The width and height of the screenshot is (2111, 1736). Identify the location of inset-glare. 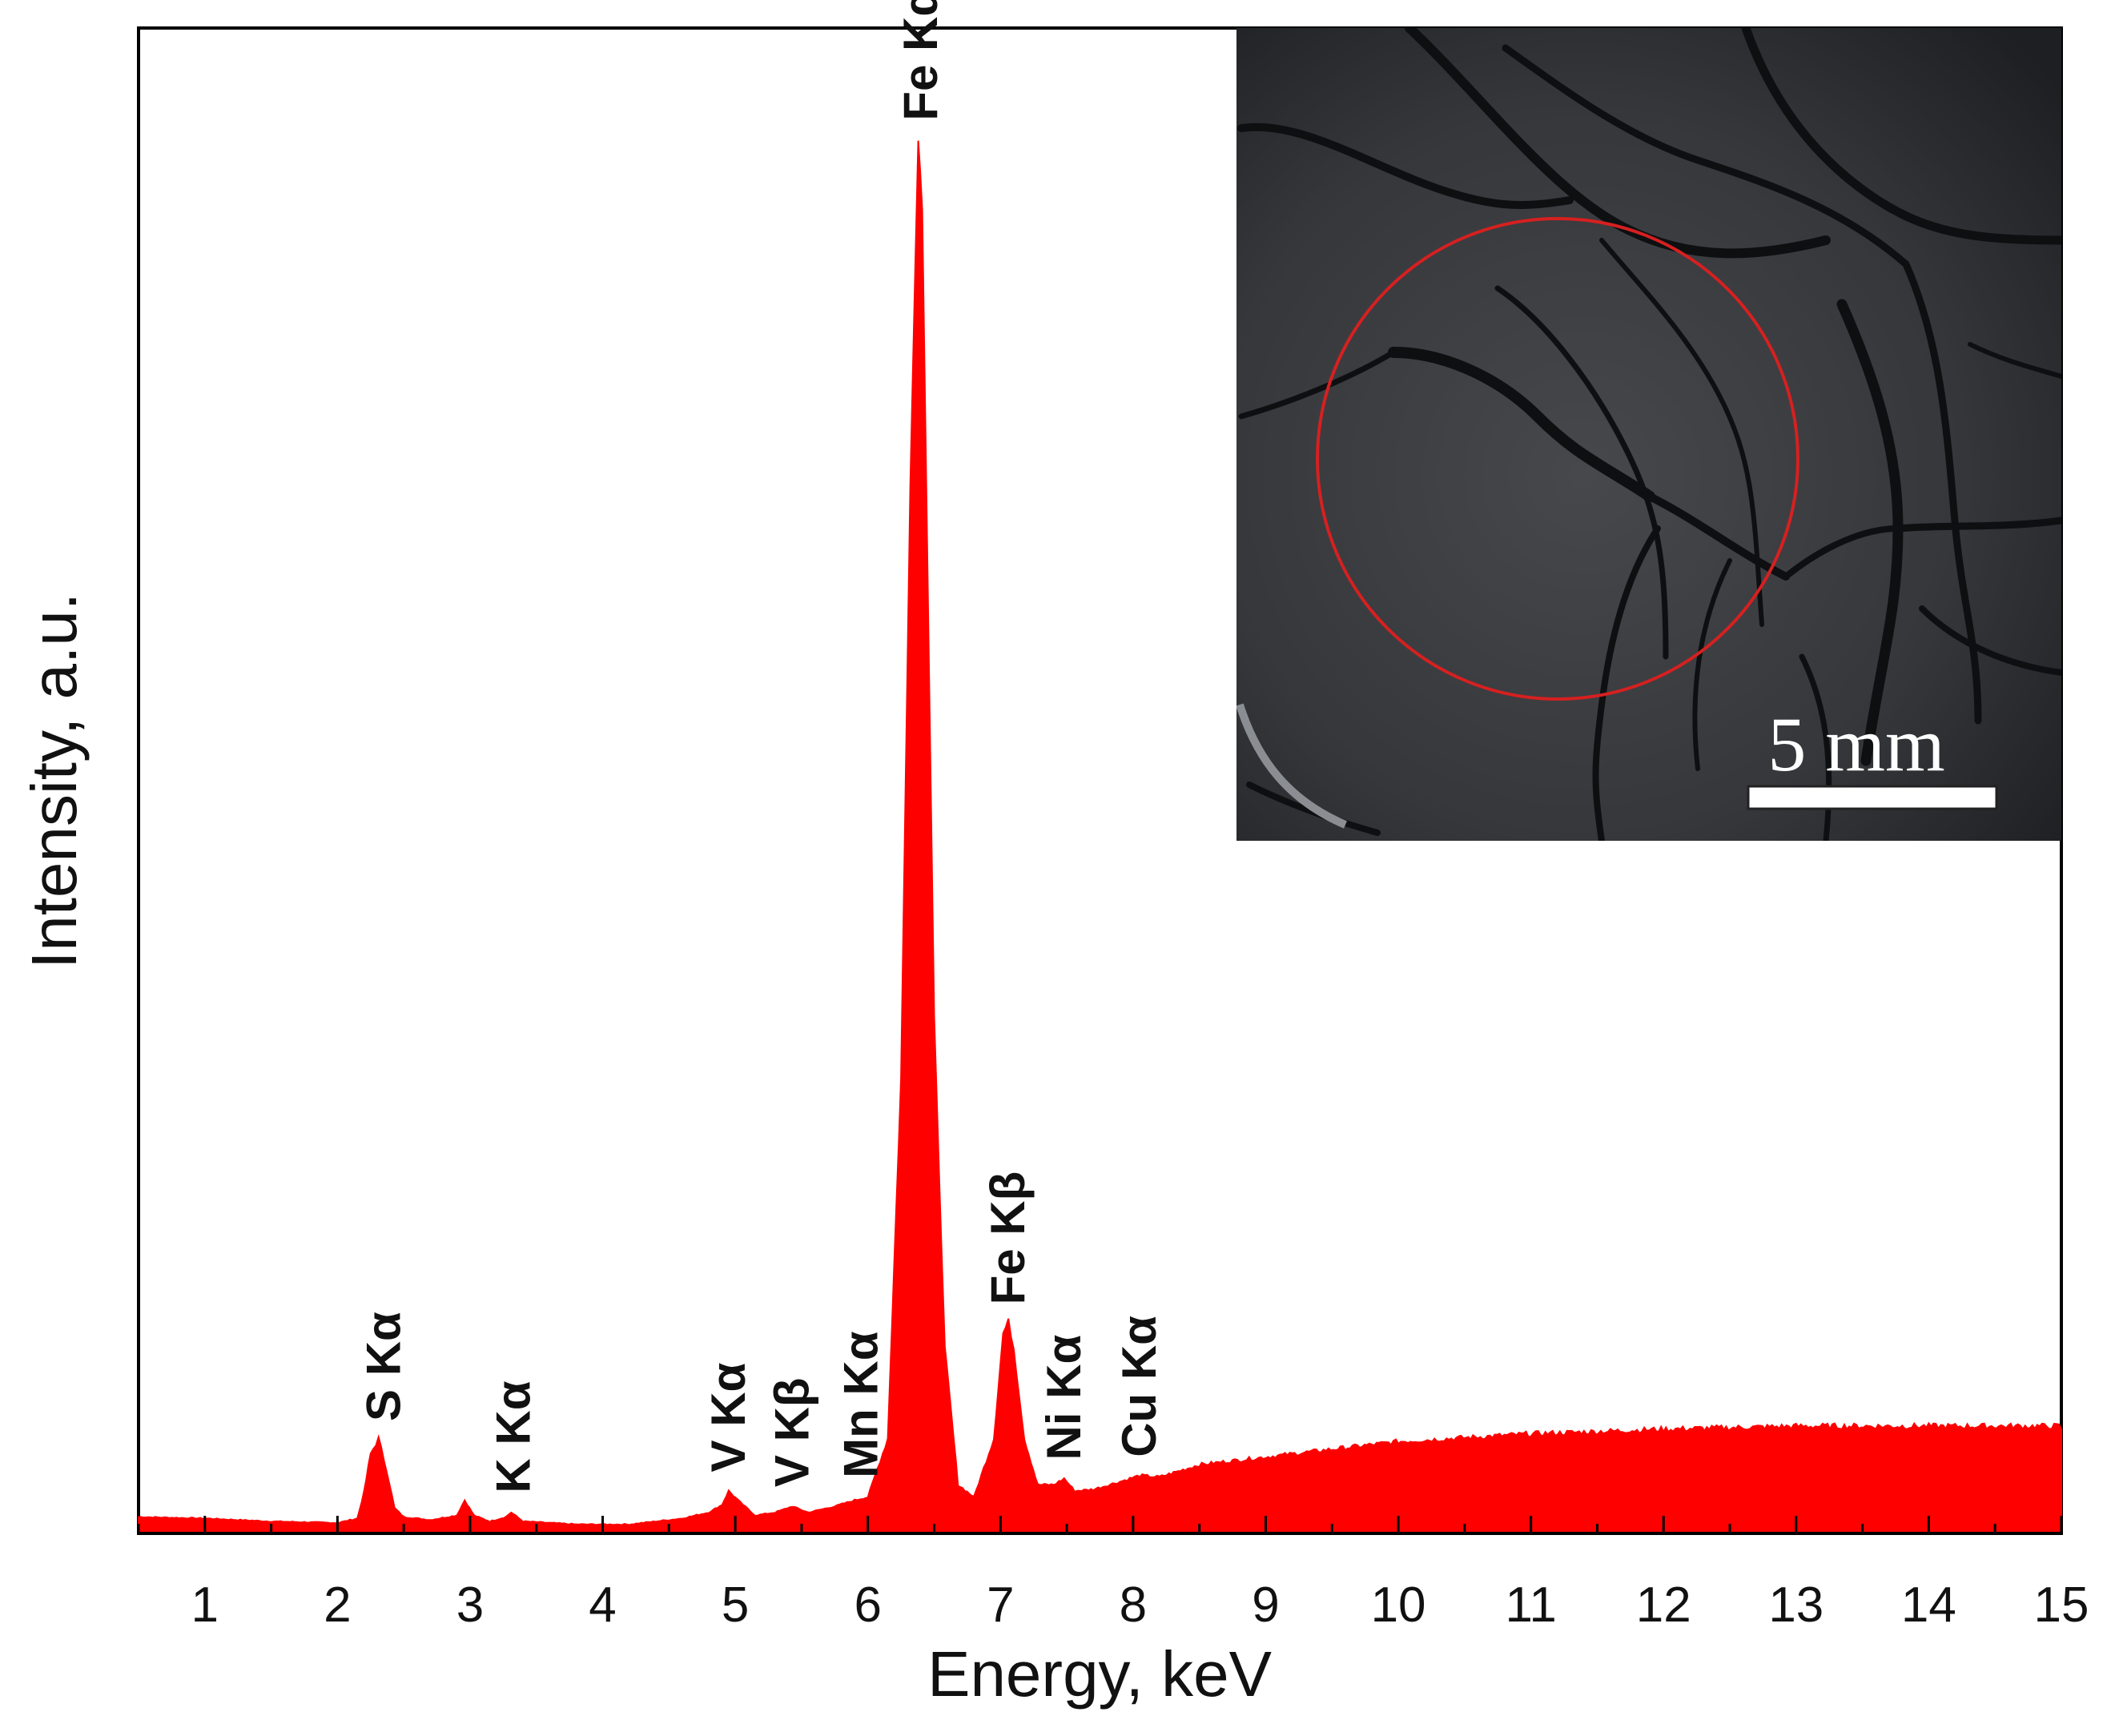
(1292, 766).